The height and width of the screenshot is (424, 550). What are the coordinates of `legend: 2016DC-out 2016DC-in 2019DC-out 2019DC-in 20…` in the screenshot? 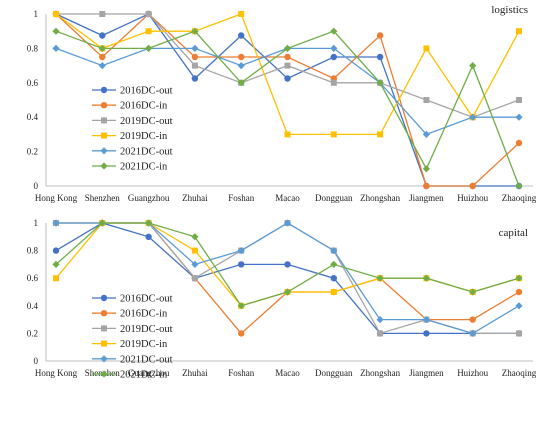 It's located at (132, 129).